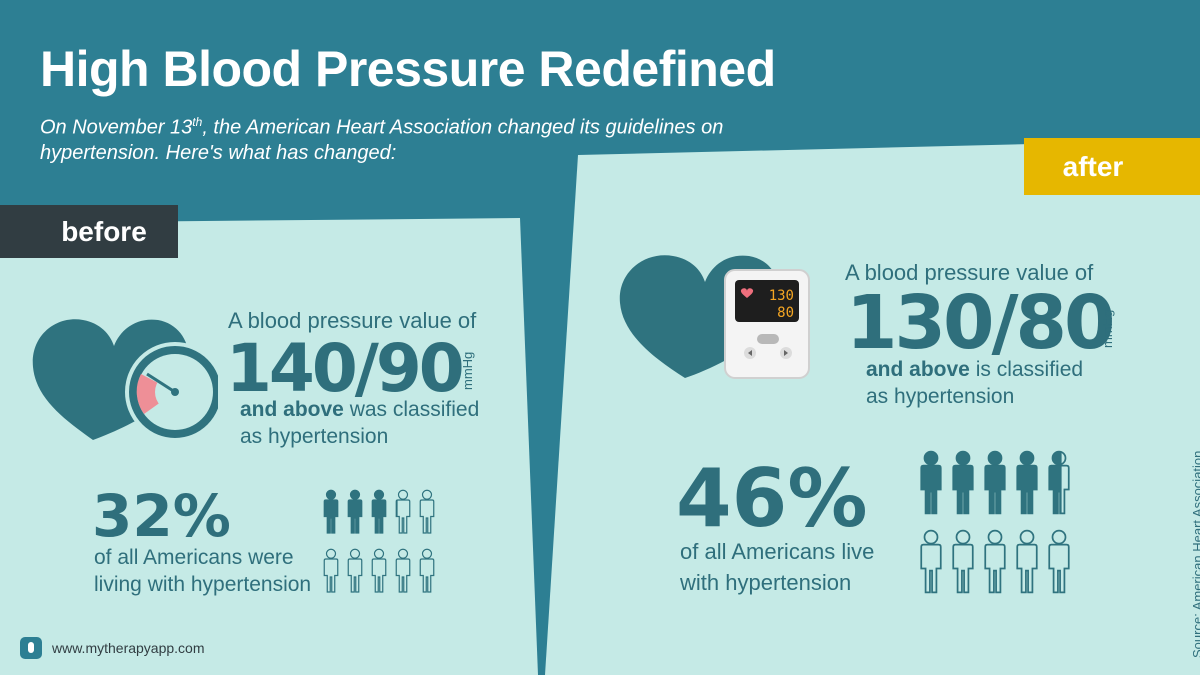 The height and width of the screenshot is (675, 1200). Describe the element at coordinates (89, 231) in the screenshot. I see `before-tag: before` at that location.